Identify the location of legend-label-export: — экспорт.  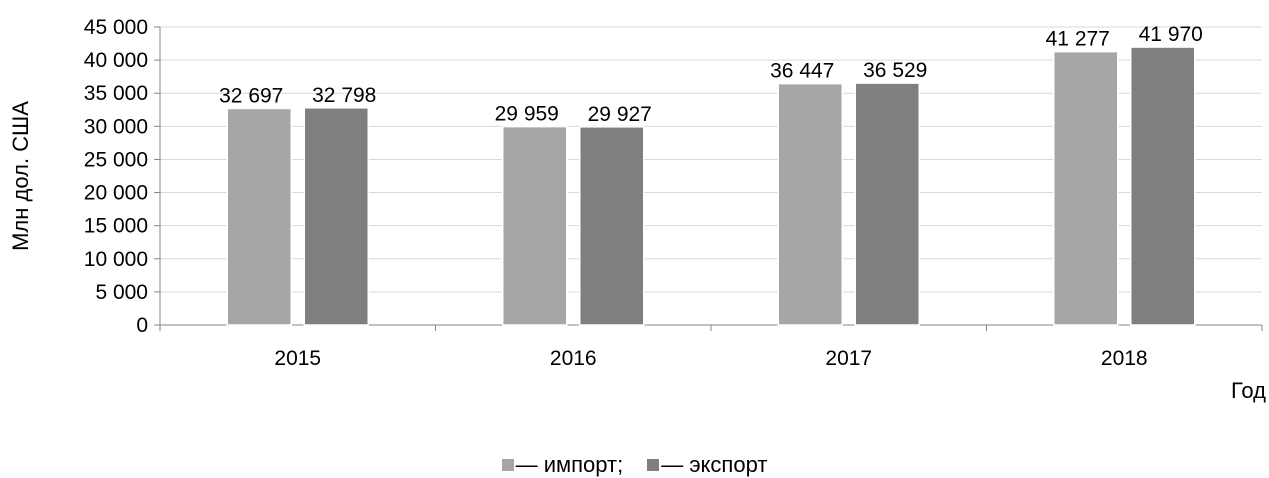
(714, 464).